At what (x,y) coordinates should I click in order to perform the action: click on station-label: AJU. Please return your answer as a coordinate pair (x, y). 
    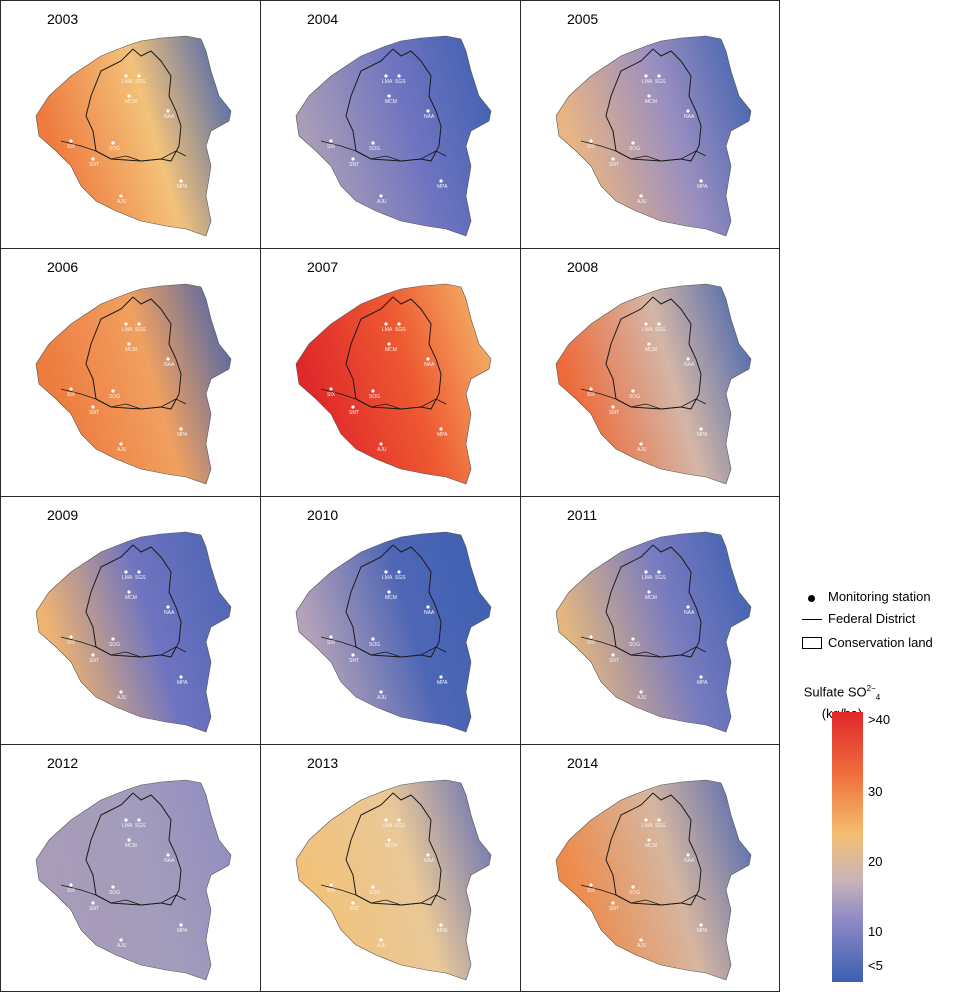
    Looking at the image, I should click on (642, 202).